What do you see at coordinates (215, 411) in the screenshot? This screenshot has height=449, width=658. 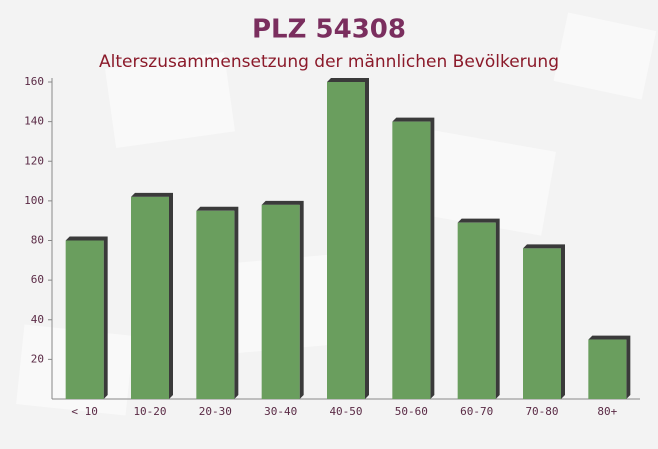 I see `x-tick-label: 20-30` at bounding box center [215, 411].